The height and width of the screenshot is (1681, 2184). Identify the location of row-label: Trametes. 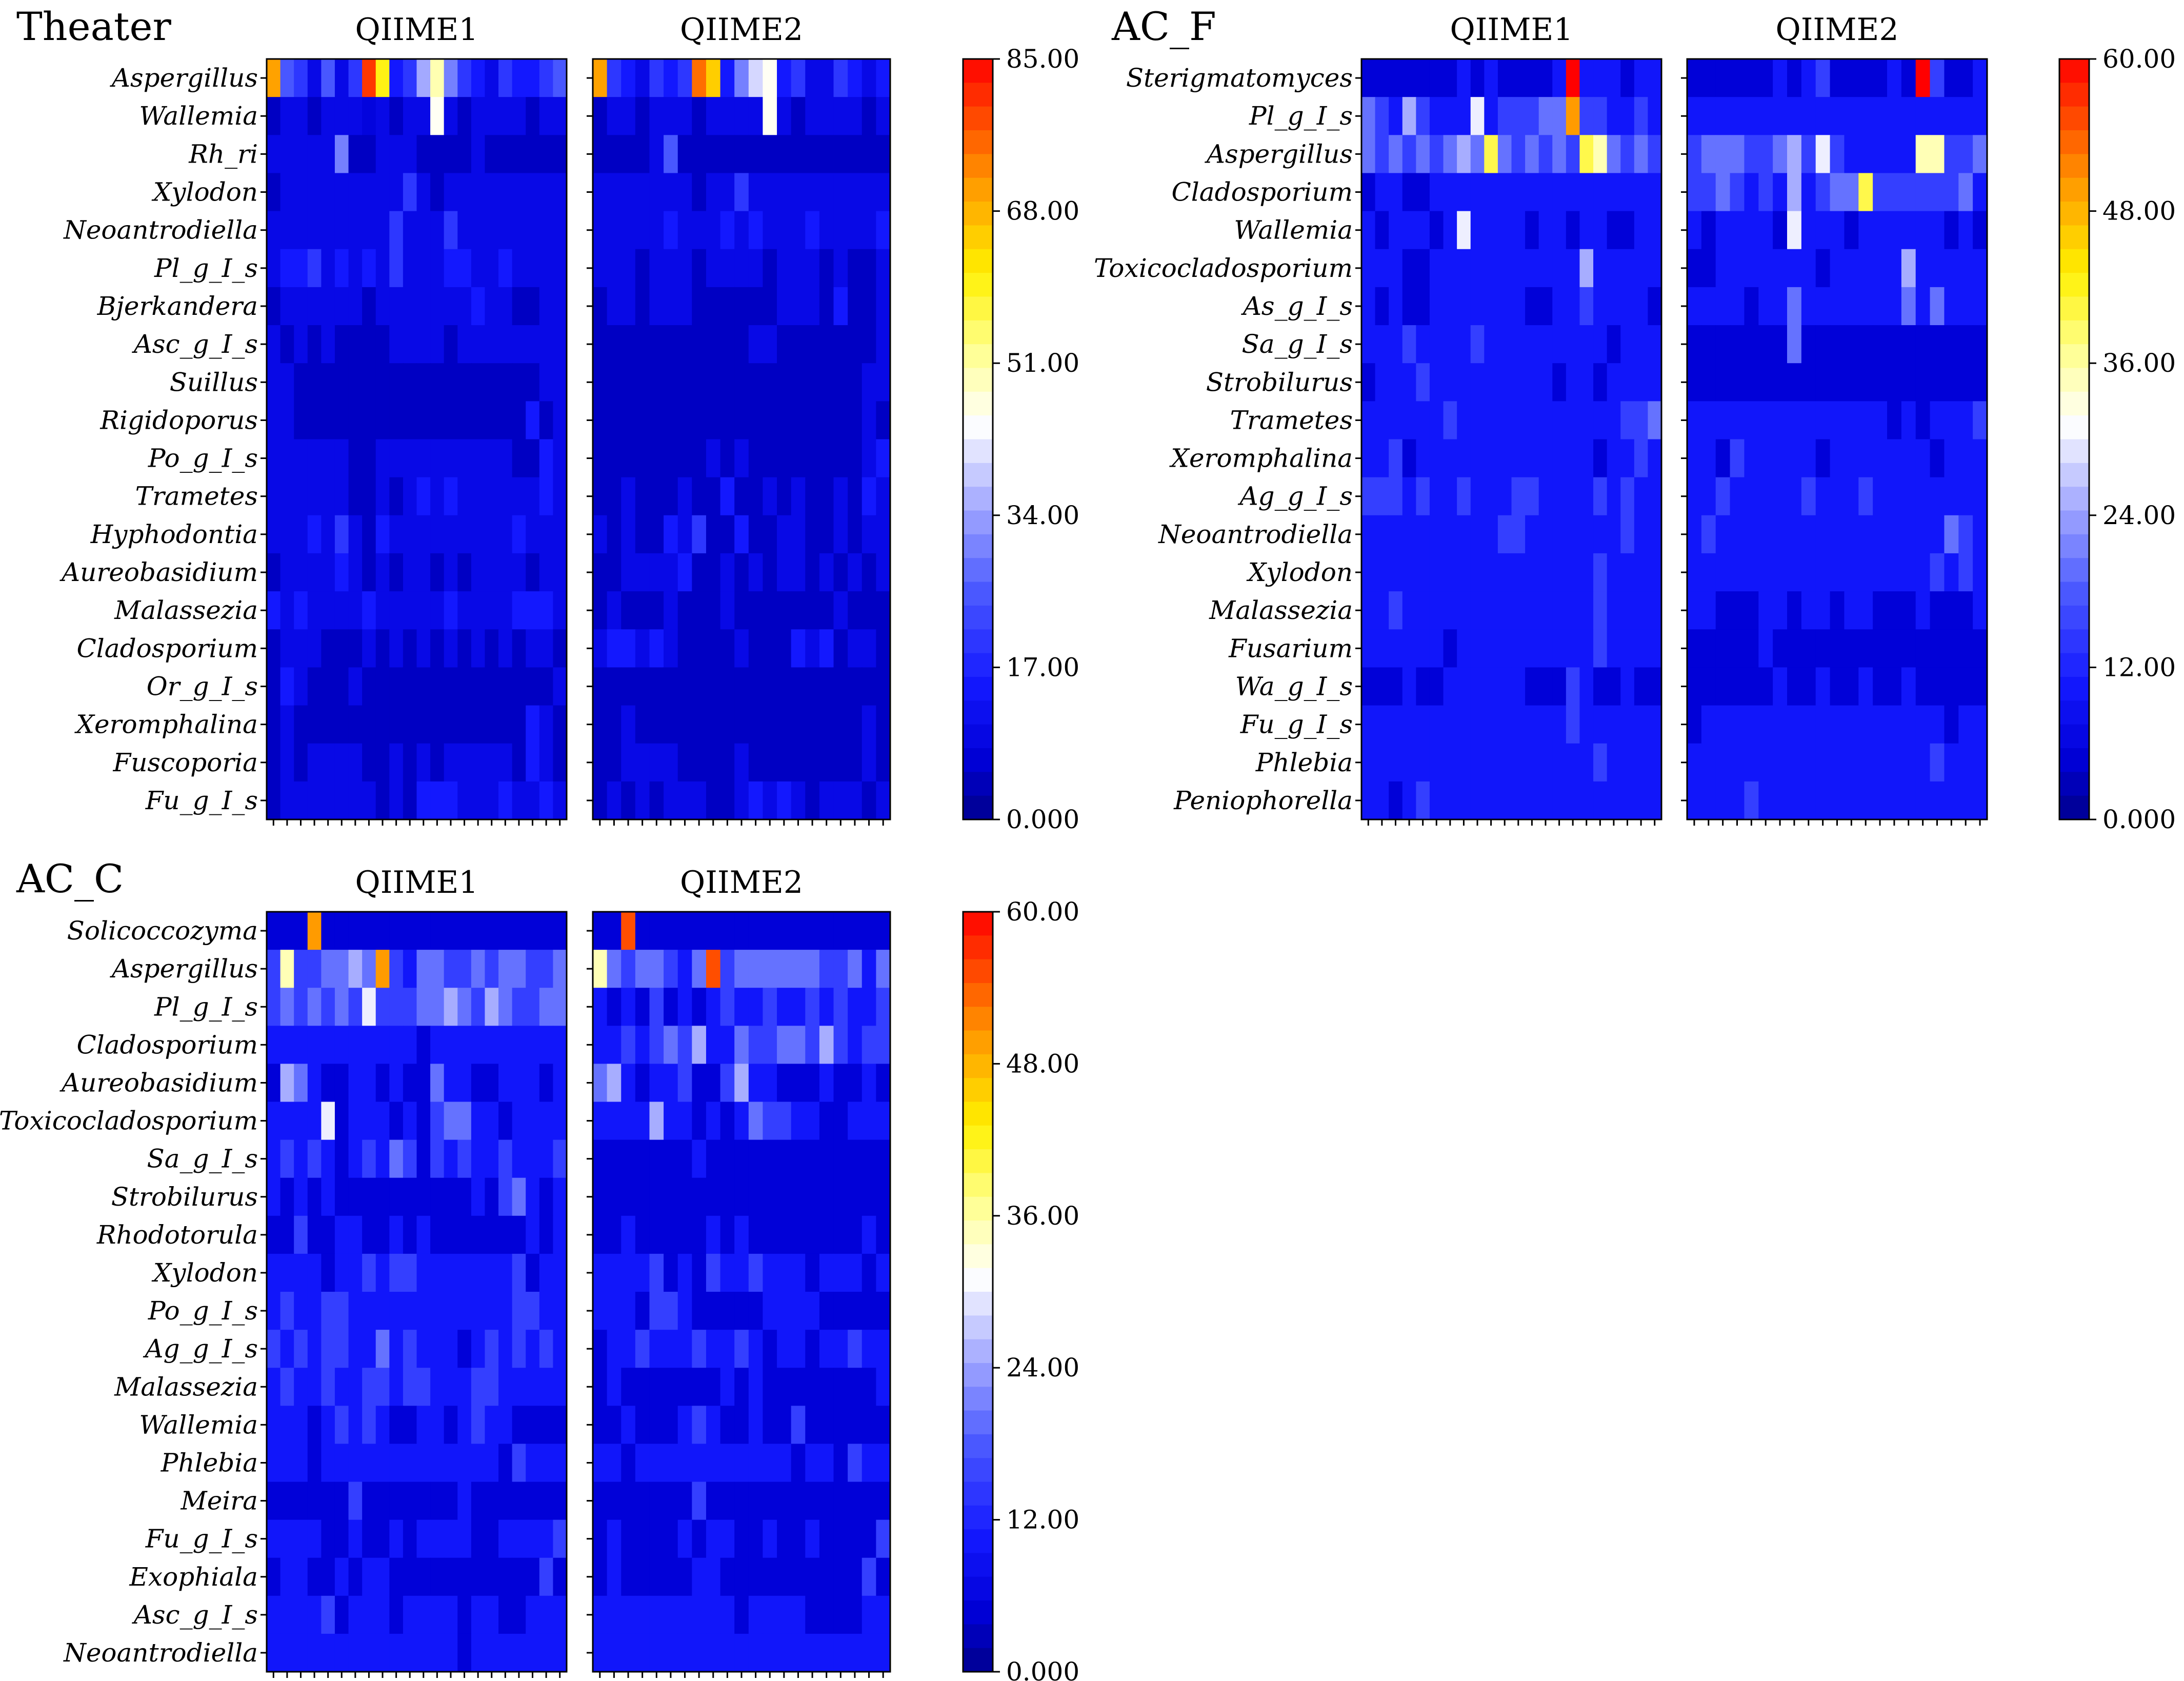
(196, 496).